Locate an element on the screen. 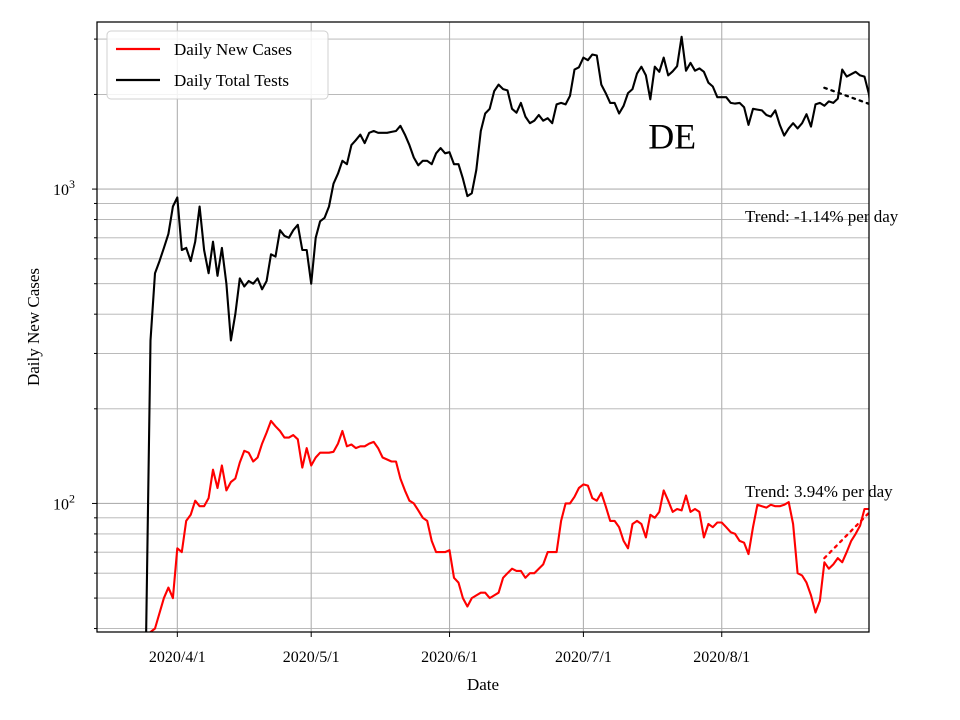 This screenshot has height=720, width=960. x-tick-label: 2020/4/1 is located at coordinates (177, 657).